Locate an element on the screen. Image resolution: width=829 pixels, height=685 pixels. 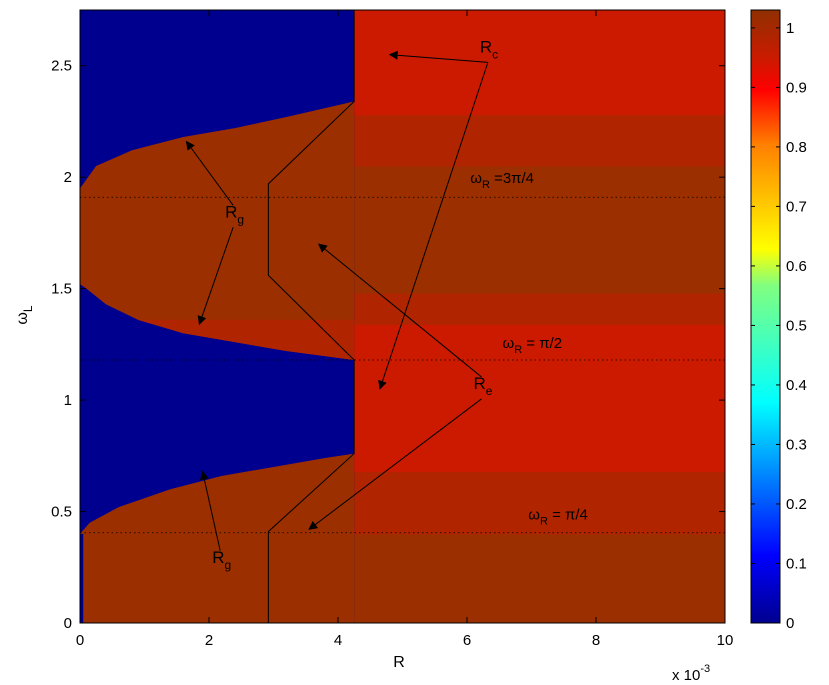
annotation-rc-main: R is located at coordinates (486, 46).